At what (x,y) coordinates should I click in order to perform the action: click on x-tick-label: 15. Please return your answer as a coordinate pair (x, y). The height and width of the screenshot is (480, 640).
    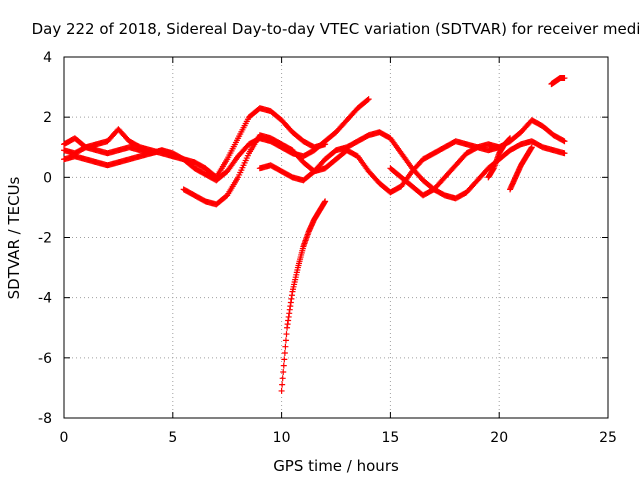
    Looking at the image, I should click on (390, 438).